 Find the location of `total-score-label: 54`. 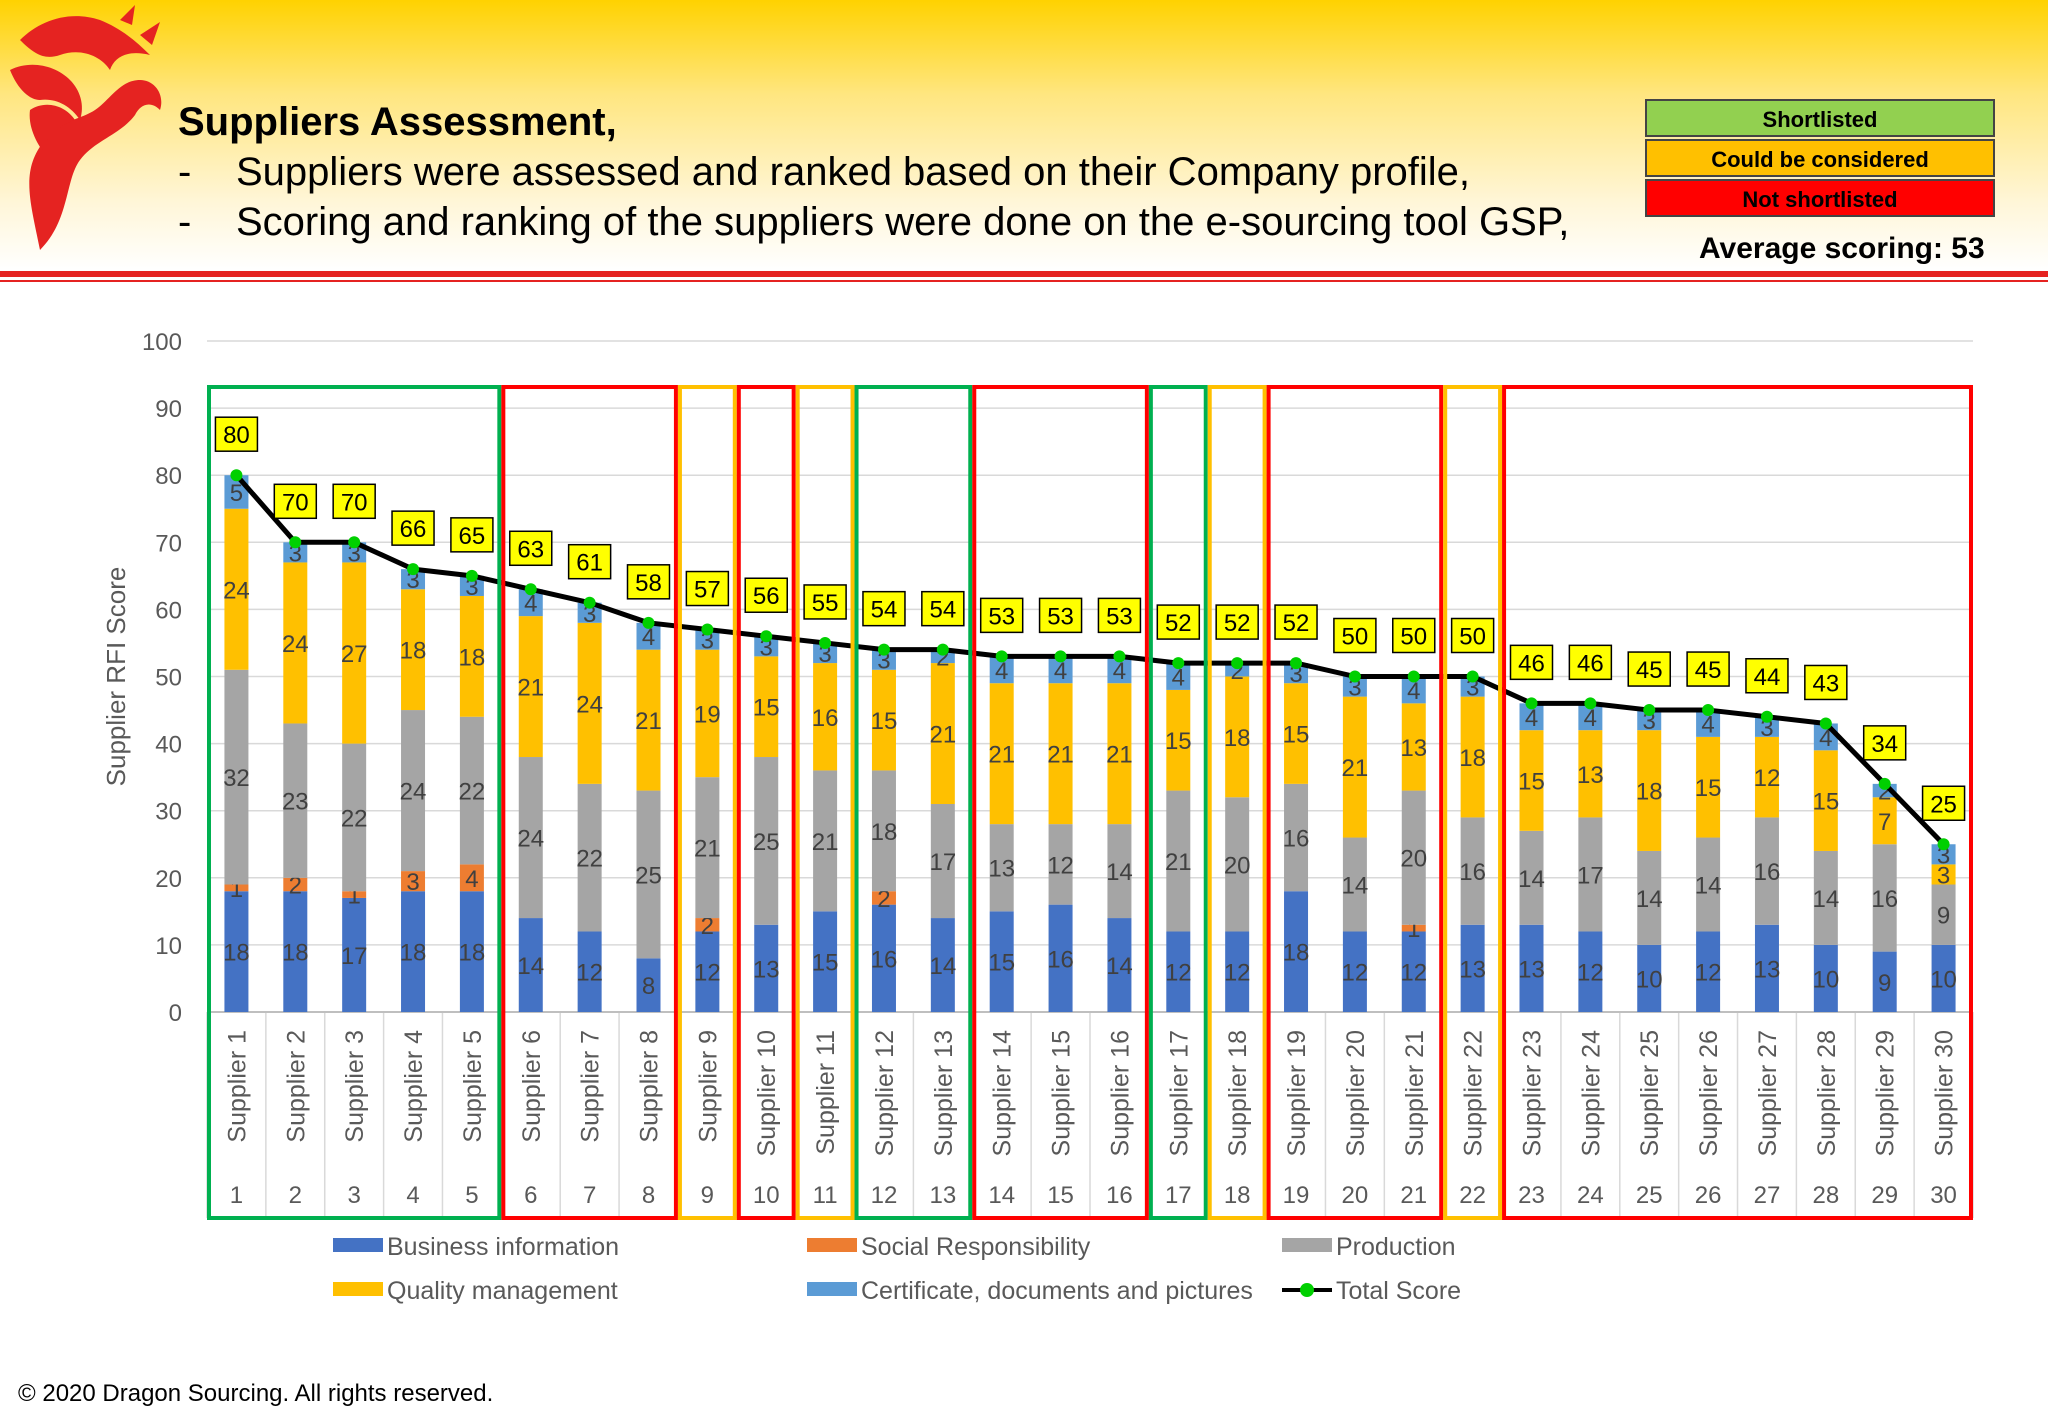

total-score-label: 54 is located at coordinates (942, 610).